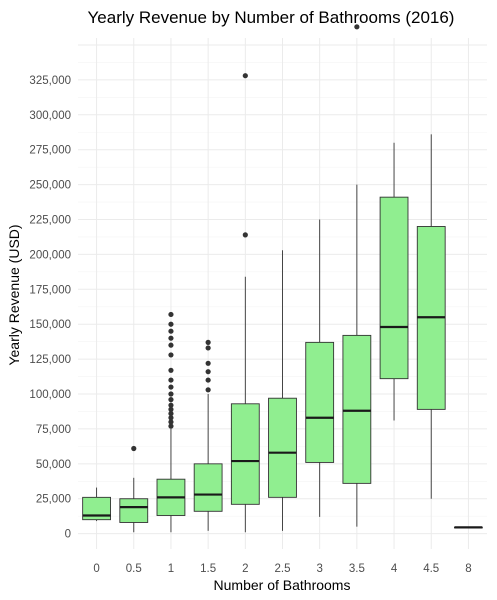 This screenshot has width=497, height=600. Describe the element at coordinates (53, 465) in the screenshot. I see `y-tick-label: 50,000` at that location.